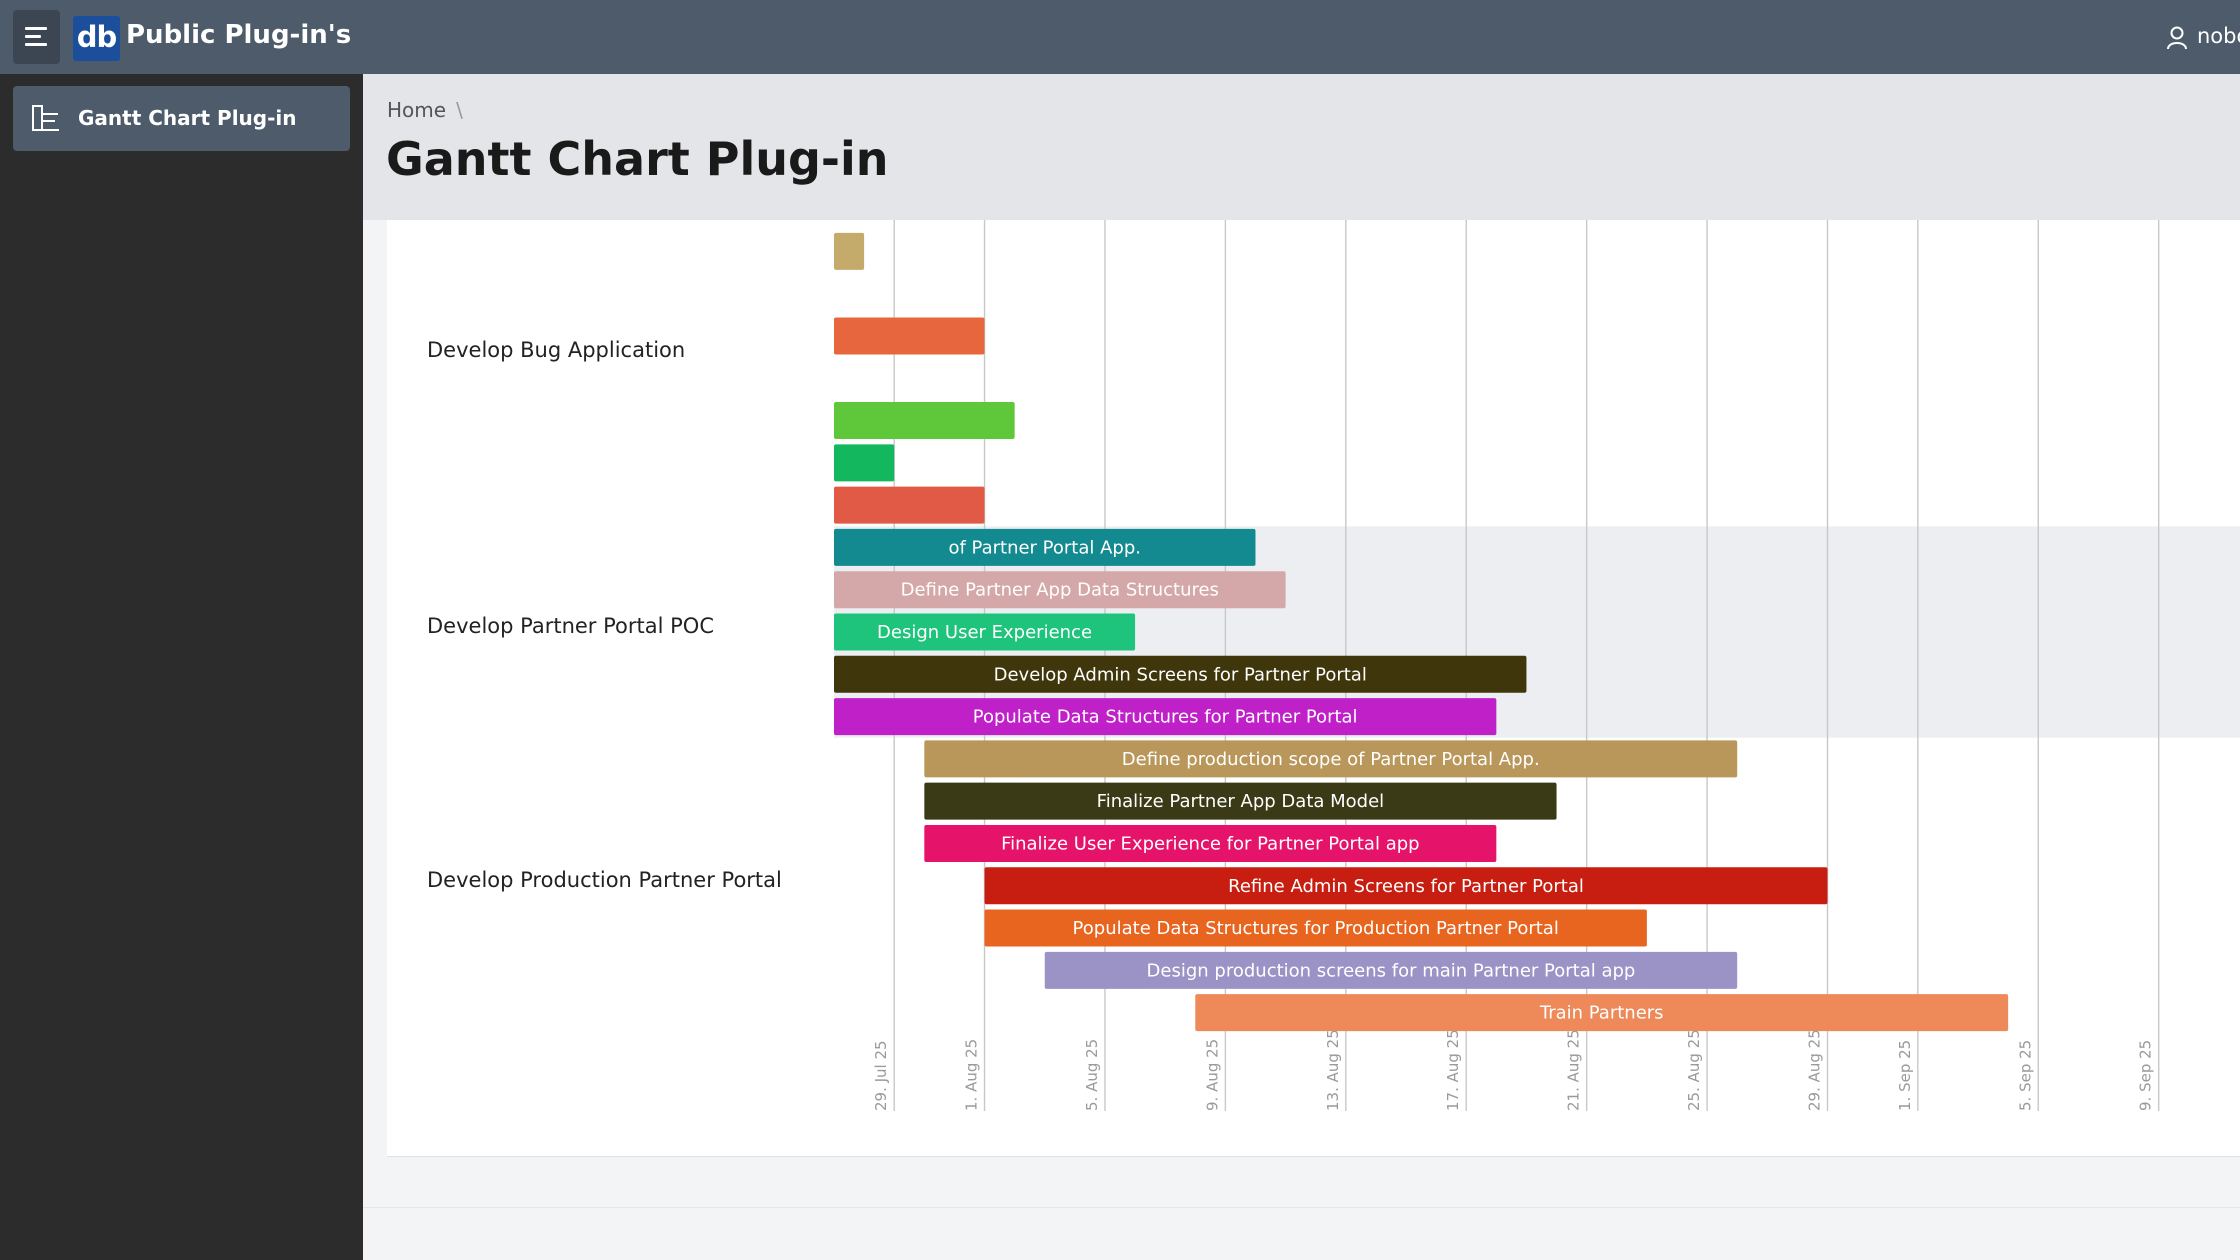 Image resolution: width=2240 pixels, height=1260 pixels. What do you see at coordinates (1301, 147) in the screenshot?
I see `title-region: Home \ Gantt Chart Plug-in` at bounding box center [1301, 147].